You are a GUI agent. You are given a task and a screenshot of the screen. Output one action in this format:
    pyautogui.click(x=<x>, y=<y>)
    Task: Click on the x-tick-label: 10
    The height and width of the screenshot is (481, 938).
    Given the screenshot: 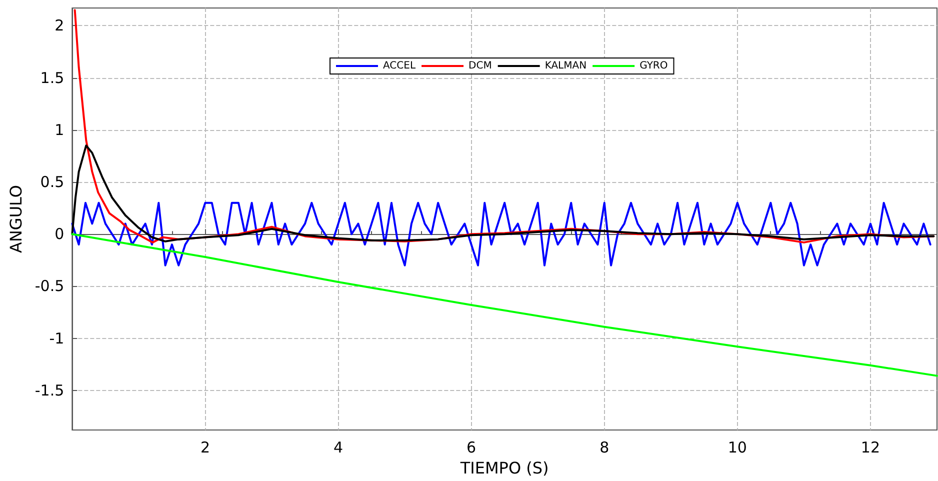 What is the action you would take?
    pyautogui.click(x=737, y=447)
    